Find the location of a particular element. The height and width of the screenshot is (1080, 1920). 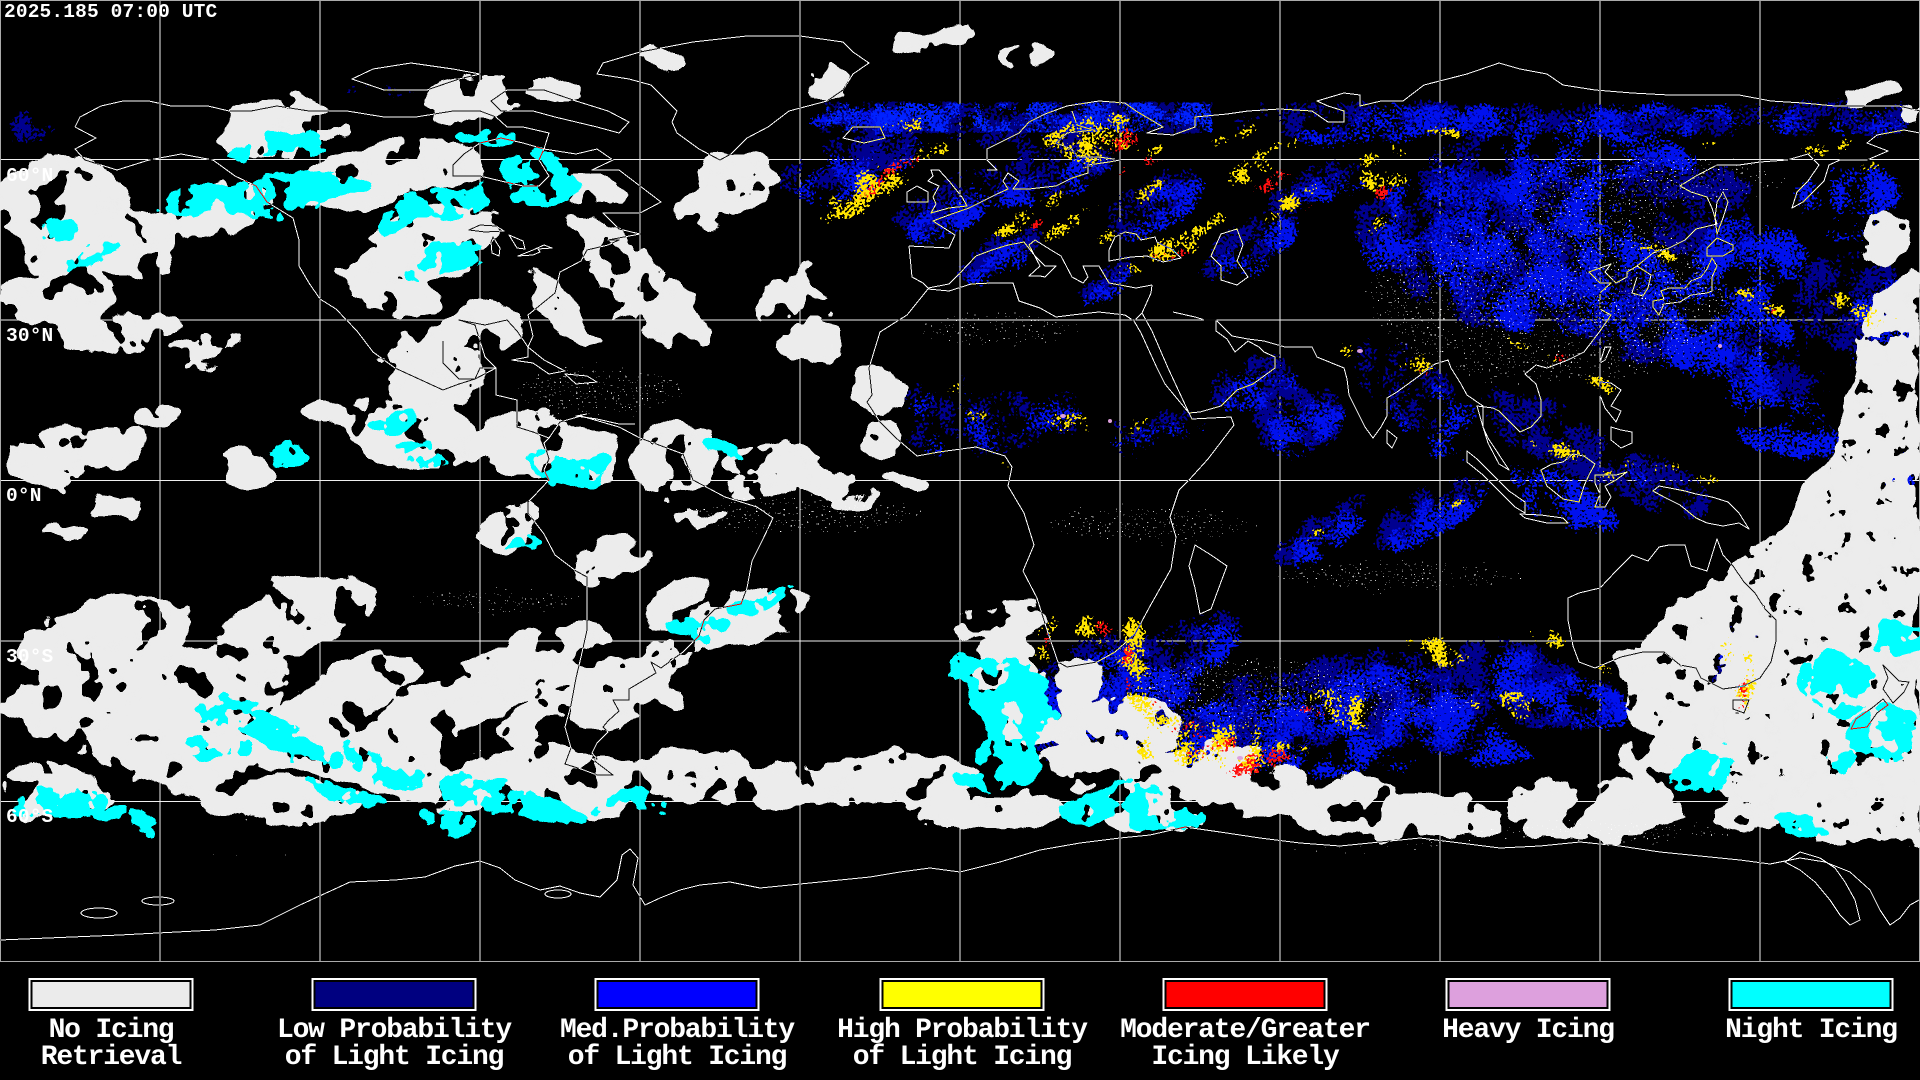

svg-text: 30°S is located at coordinates (30, 657).